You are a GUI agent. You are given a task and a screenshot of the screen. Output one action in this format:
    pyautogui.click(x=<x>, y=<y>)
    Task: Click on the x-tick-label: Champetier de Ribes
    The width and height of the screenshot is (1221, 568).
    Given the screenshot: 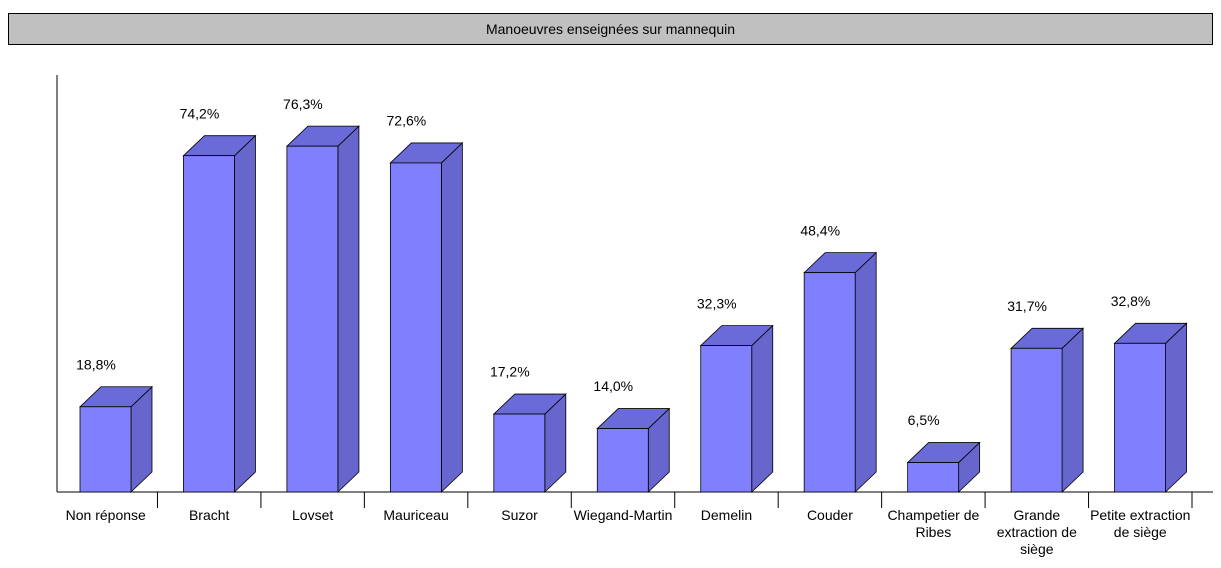 What is the action you would take?
    pyautogui.click(x=933, y=523)
    